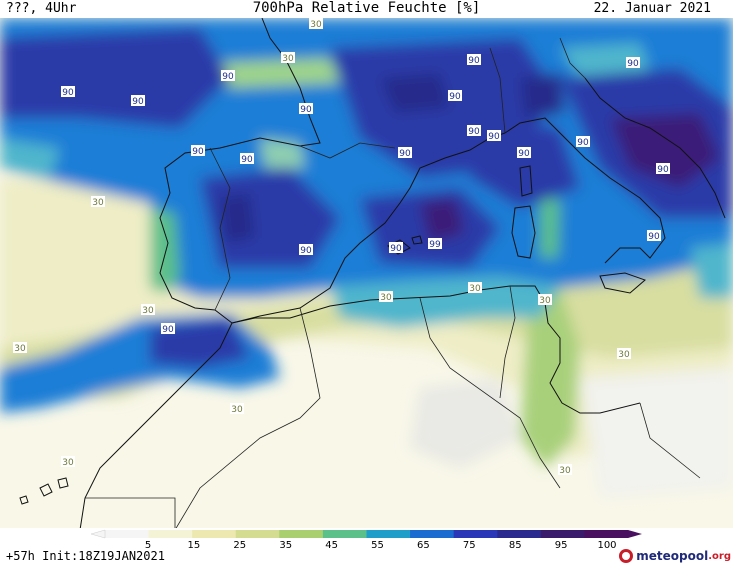  Describe the element at coordinates (423, 545) in the screenshot. I see `legend-tick-label: 65` at that location.